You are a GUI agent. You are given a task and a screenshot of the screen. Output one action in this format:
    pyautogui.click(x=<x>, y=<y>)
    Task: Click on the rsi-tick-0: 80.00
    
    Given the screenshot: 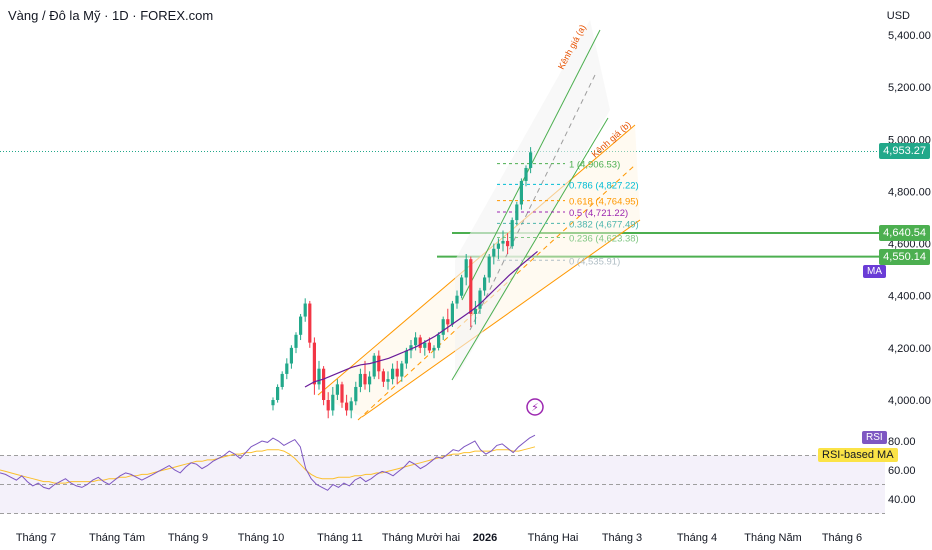 What is the action you would take?
    pyautogui.click(x=902, y=442)
    